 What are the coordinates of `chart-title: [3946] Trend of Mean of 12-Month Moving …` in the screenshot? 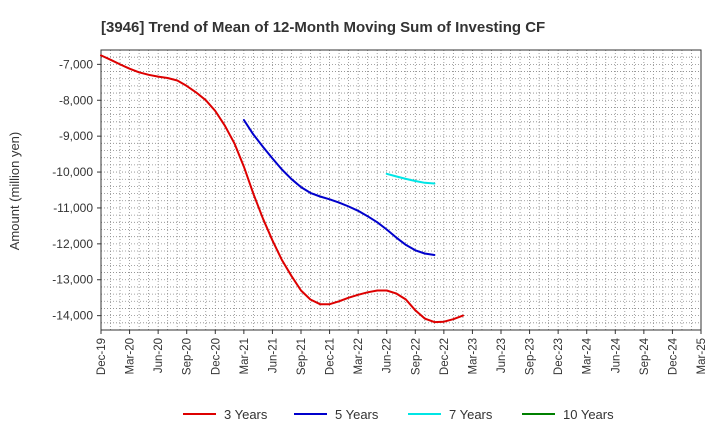 It's located at (323, 27).